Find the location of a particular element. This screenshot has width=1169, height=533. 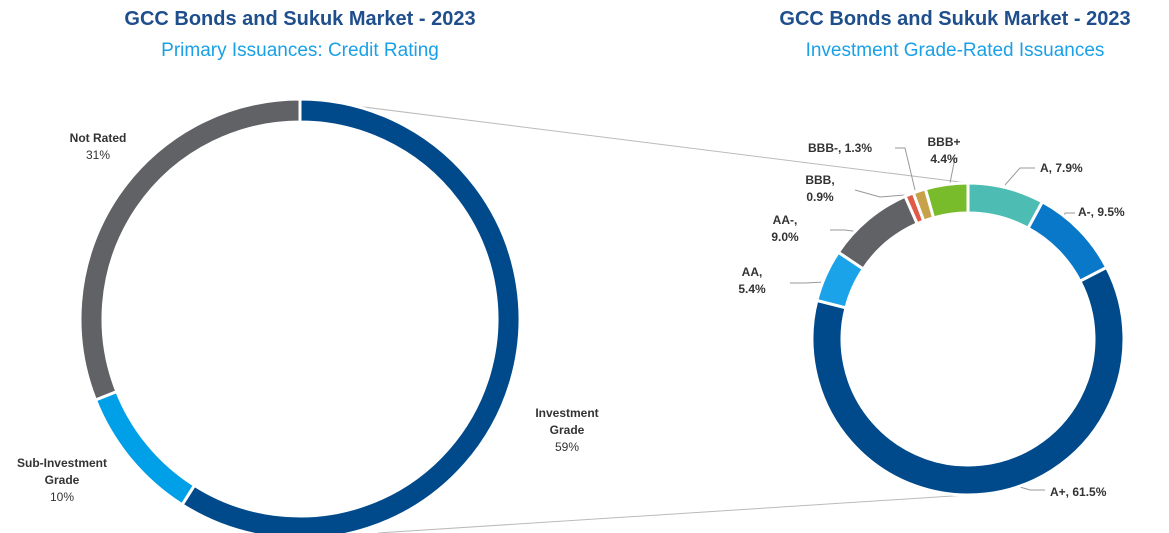

value-label: 5.4% is located at coordinates (752, 289).